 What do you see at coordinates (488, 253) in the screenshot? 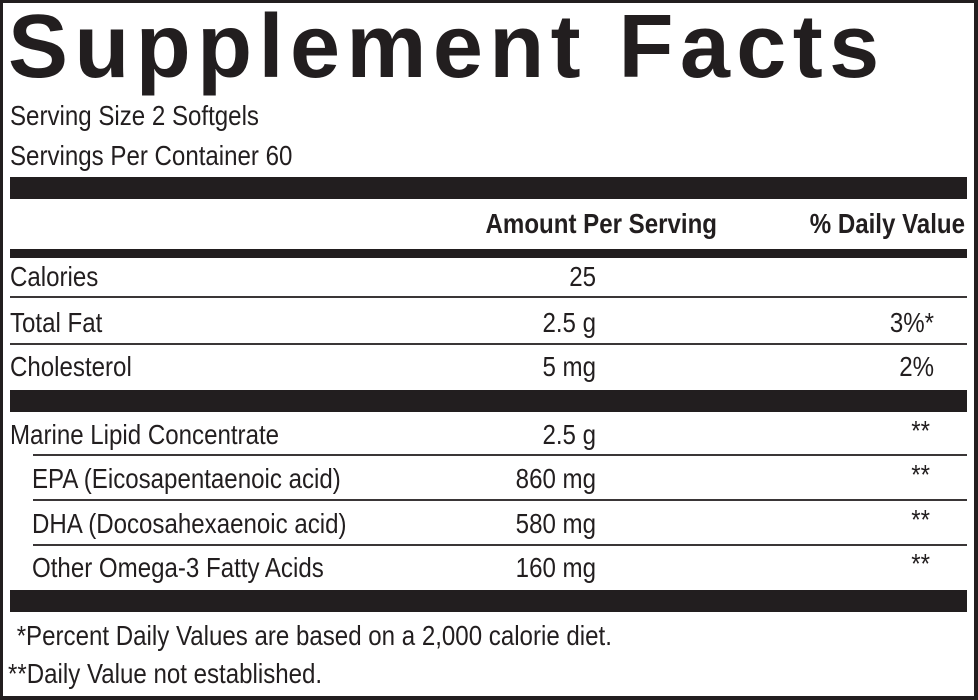
I see `medium-divider` at bounding box center [488, 253].